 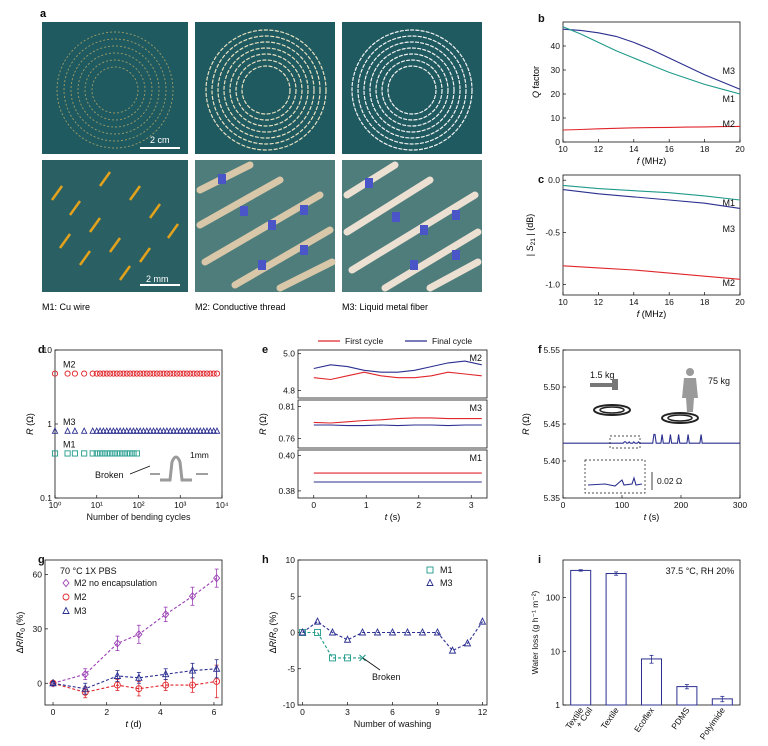 What do you see at coordinates (332, 658) in the screenshot?
I see `chart-h-point-M1` at bounding box center [332, 658].